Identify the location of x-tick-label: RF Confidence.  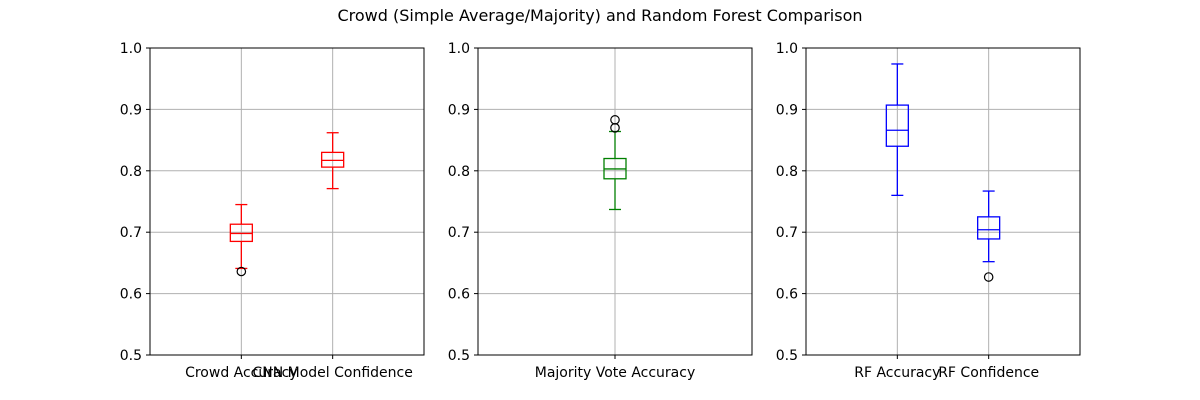
(988, 373).